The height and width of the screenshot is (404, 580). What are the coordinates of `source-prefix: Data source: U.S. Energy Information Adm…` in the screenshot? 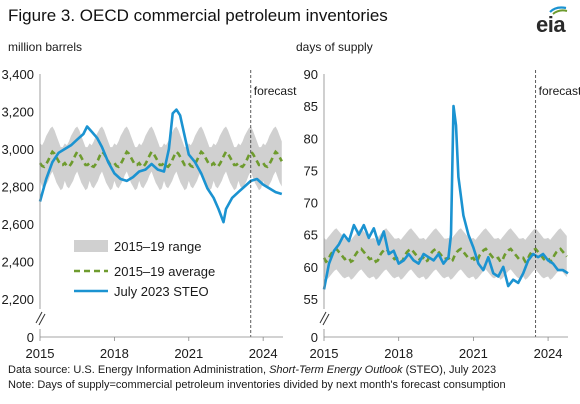 It's located at (139, 370).